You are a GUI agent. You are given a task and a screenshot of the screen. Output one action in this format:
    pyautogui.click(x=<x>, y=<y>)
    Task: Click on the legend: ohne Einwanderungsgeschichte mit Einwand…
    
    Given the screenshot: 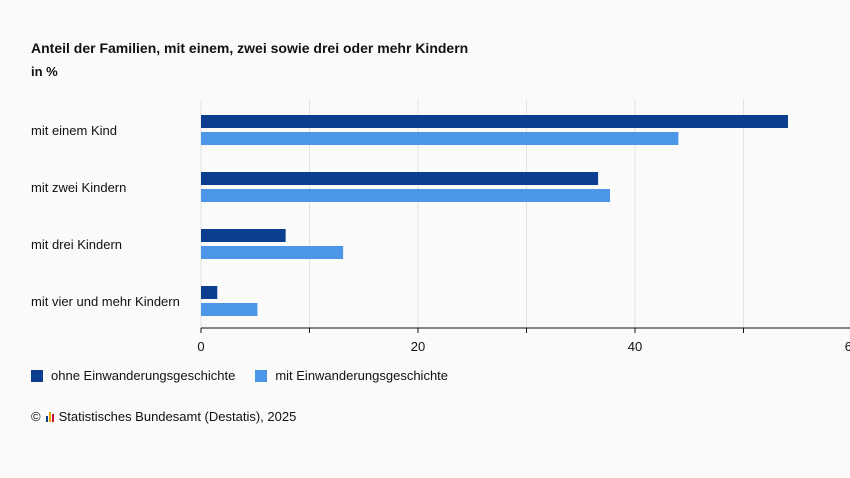 What is the action you would take?
    pyautogui.click(x=239, y=375)
    